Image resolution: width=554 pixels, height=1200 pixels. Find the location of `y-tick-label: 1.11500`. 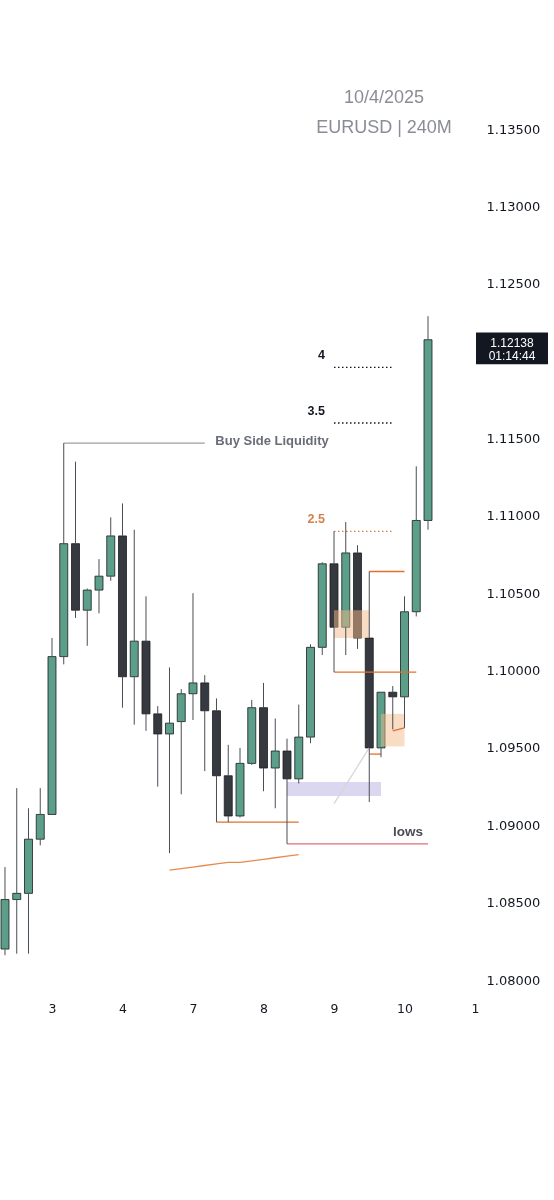

y-tick-label: 1.11500 is located at coordinates (513, 438).